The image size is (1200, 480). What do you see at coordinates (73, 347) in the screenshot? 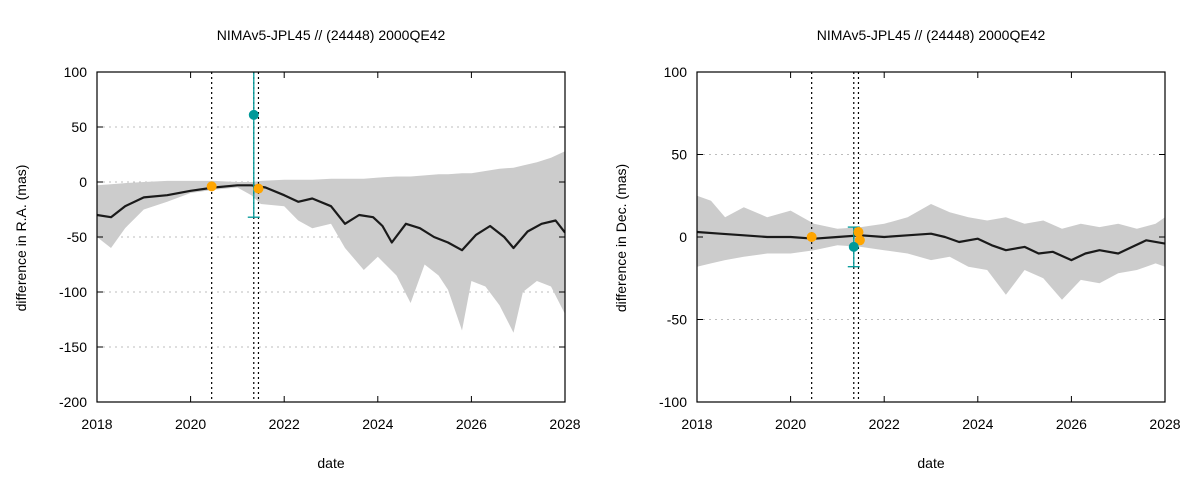
I see `y-tick-label: -150` at bounding box center [73, 347].